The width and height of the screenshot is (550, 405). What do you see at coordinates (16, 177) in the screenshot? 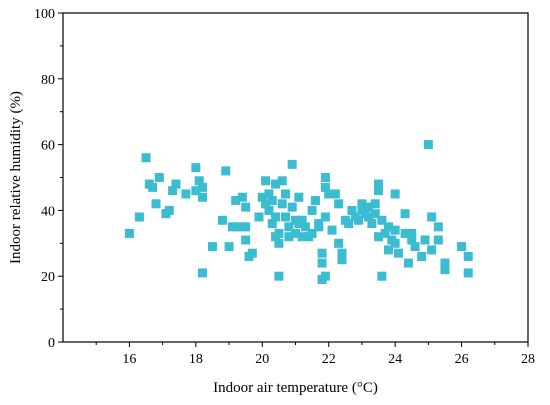
I see `y-axis-title: Indoor relative humidity (%)` at bounding box center [16, 177].